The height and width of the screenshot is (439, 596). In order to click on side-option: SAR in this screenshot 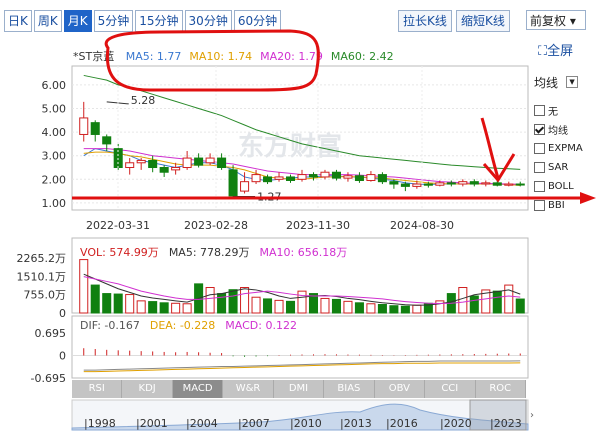, I will do `click(565, 167)`.